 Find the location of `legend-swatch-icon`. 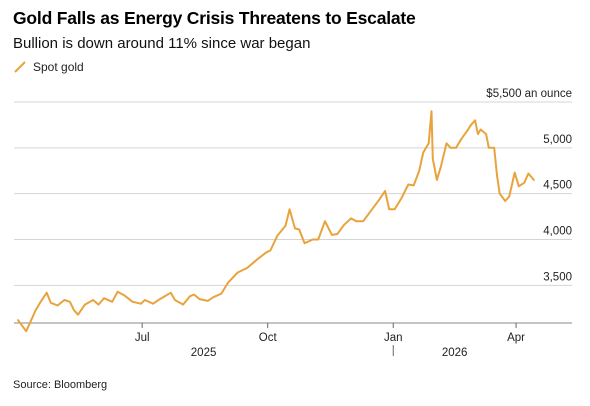

legend-swatch-icon is located at coordinates (20, 67).